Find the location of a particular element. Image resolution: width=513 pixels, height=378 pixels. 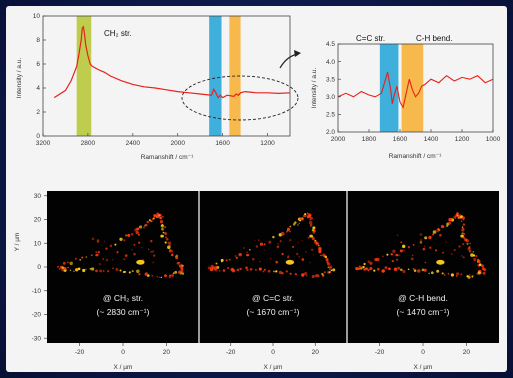

zoom-spectrum-x-tick-label: 1000 is located at coordinates (493, 139).